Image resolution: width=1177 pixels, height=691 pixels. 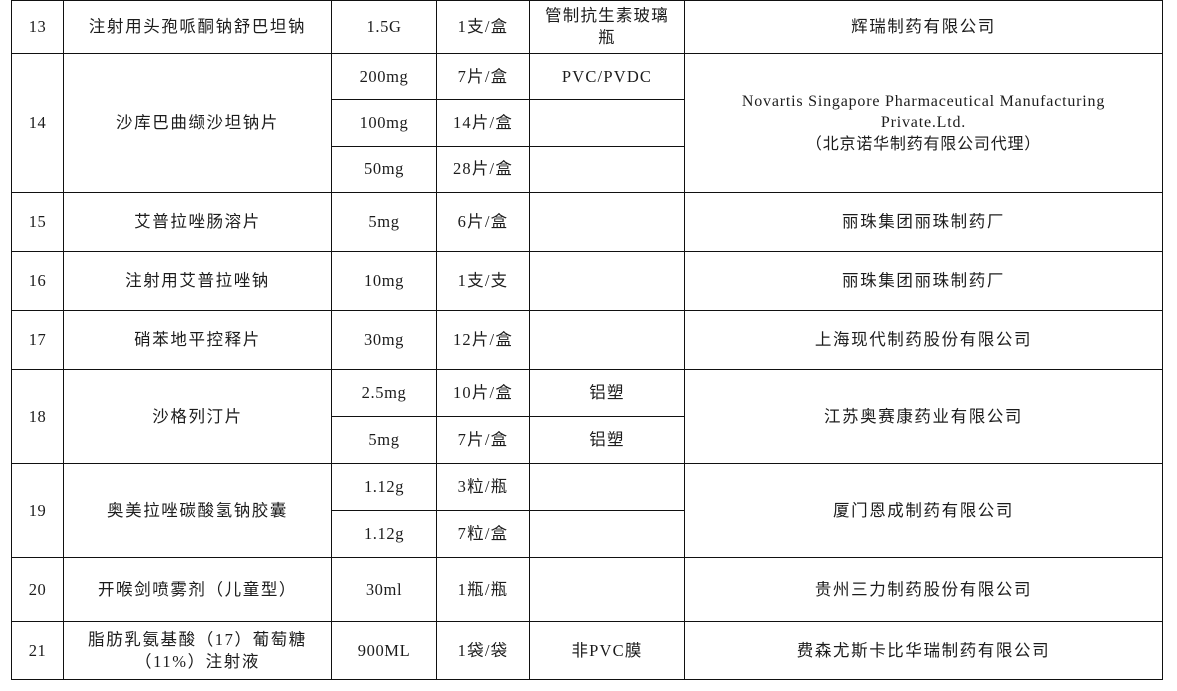 What do you see at coordinates (923, 589) in the screenshot?
I see `cell-manufacturer: 贵州三力制药股份有限公司` at bounding box center [923, 589].